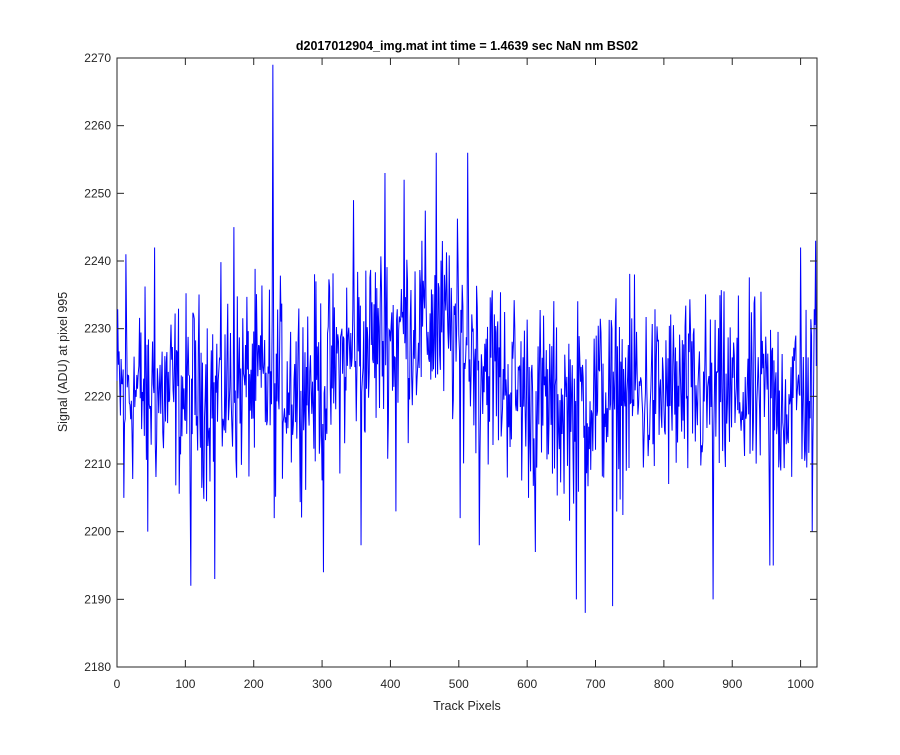 Image resolution: width=900 pixels, height=755 pixels. I want to click on x-tick-label: 300, so click(322, 684).